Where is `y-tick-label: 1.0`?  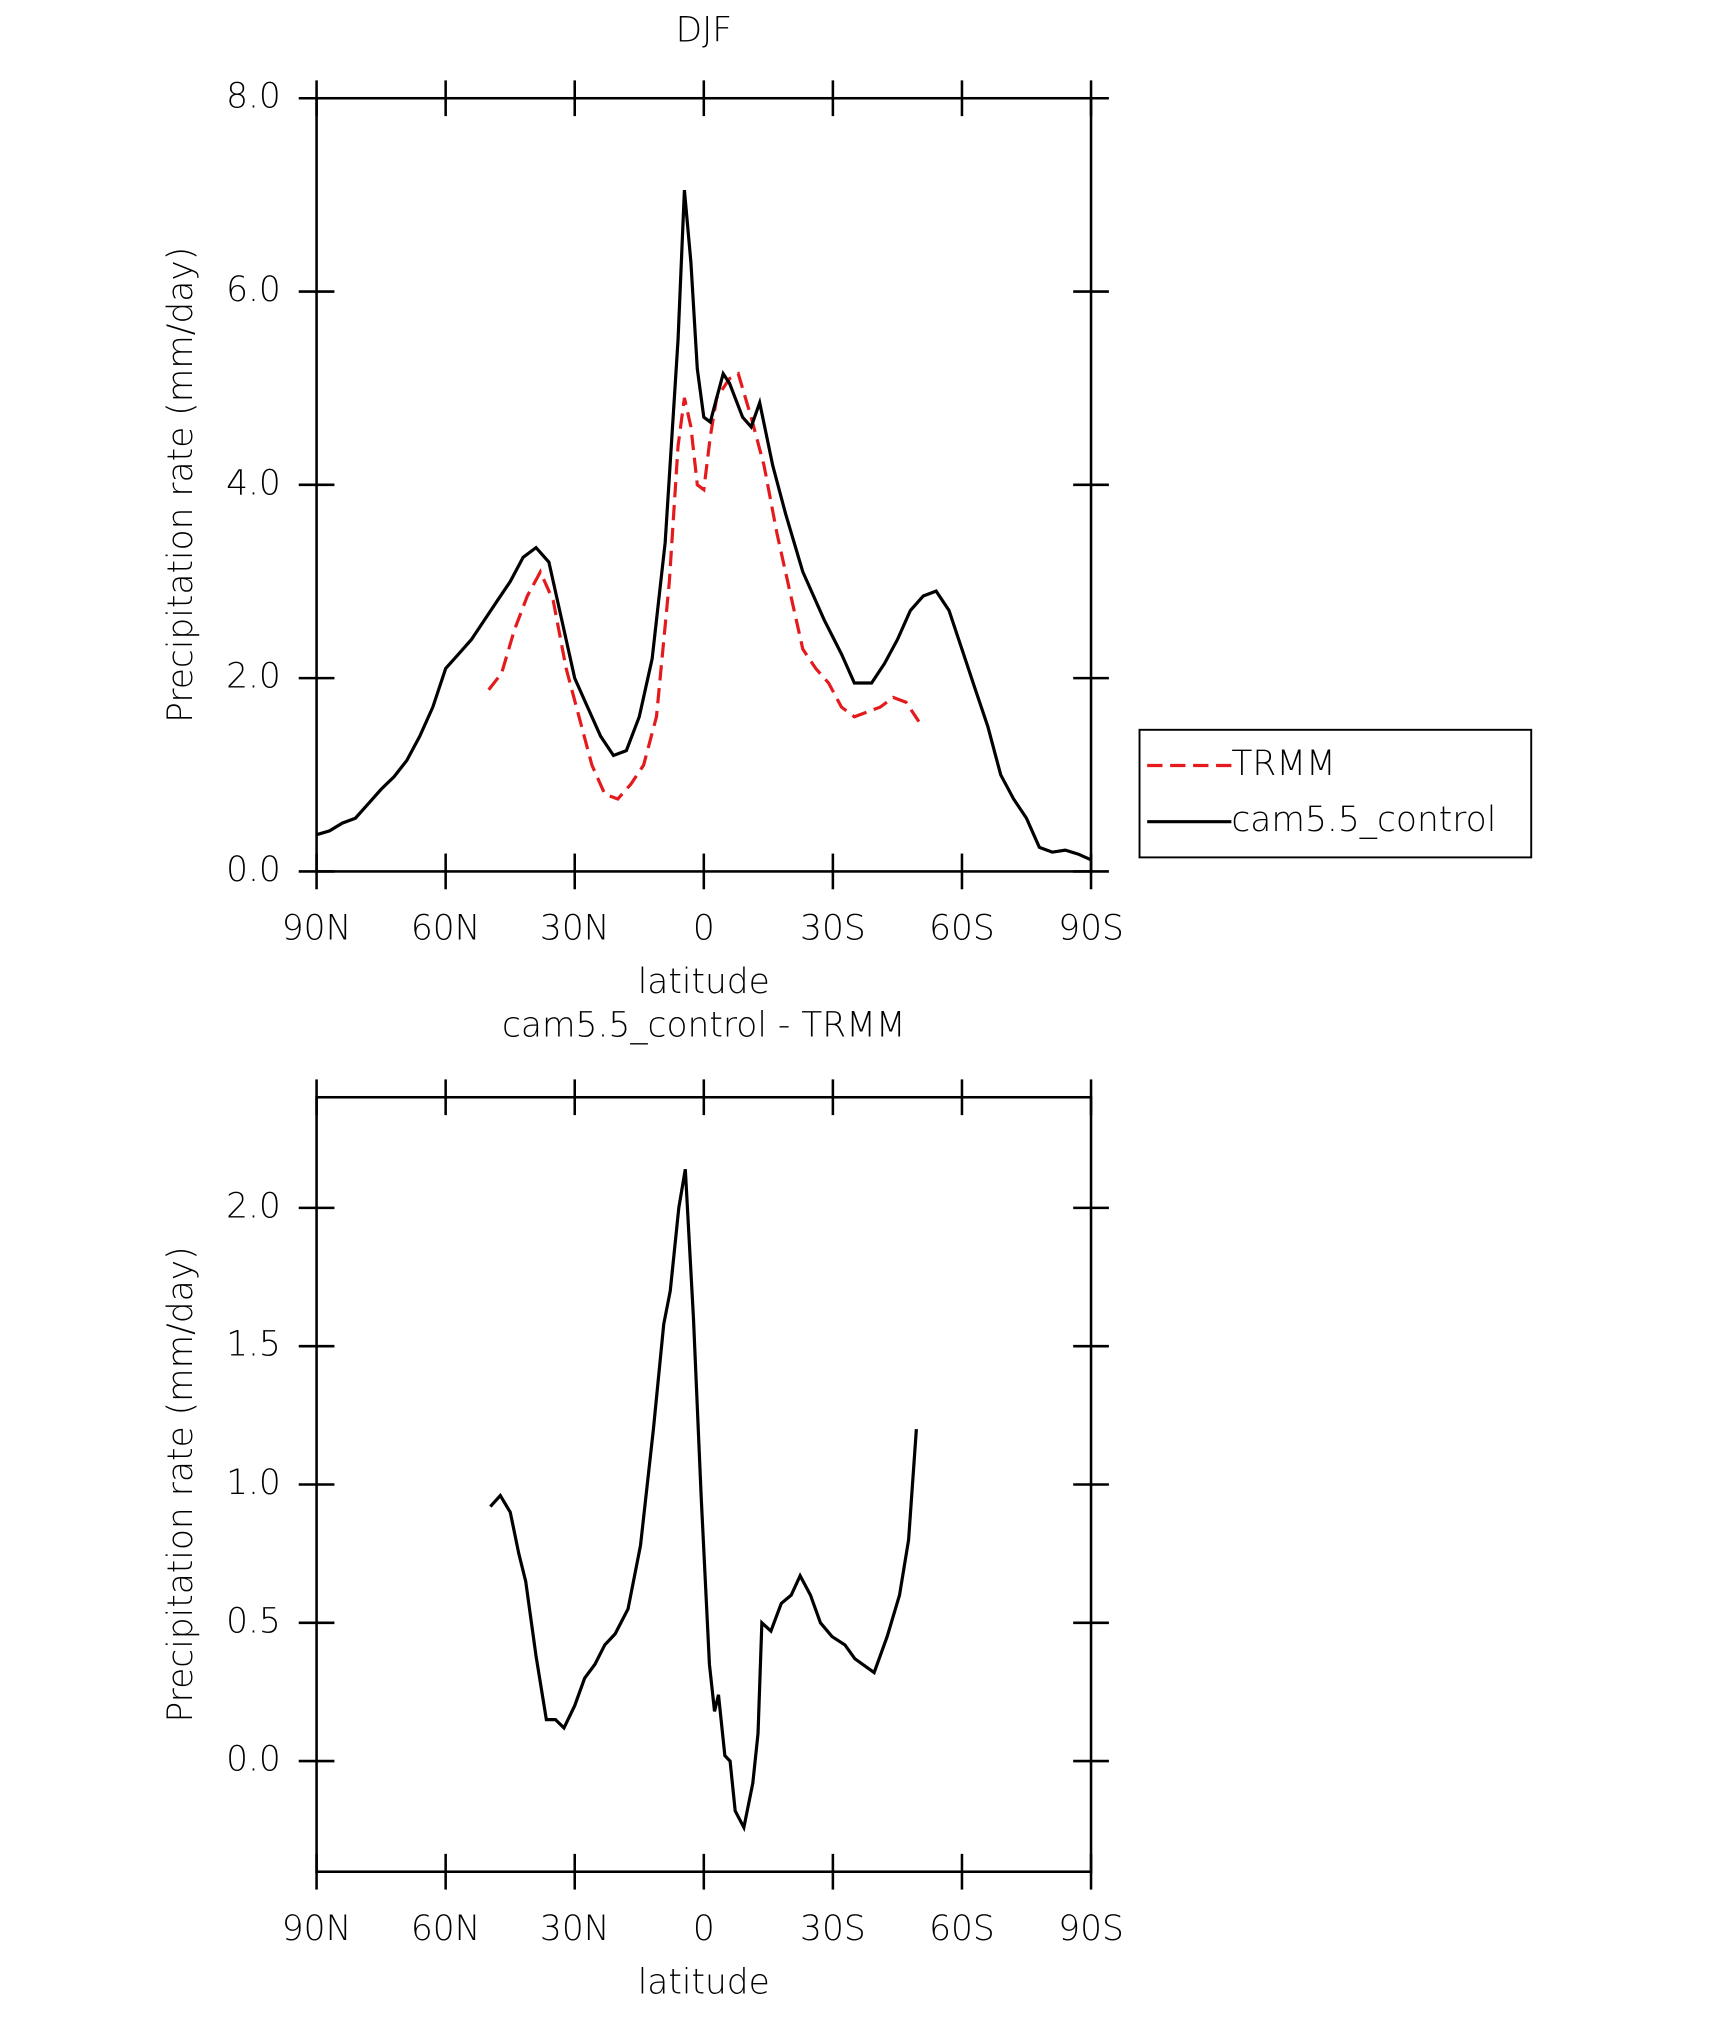 y-tick-label: 1.0 is located at coordinates (253, 1483).